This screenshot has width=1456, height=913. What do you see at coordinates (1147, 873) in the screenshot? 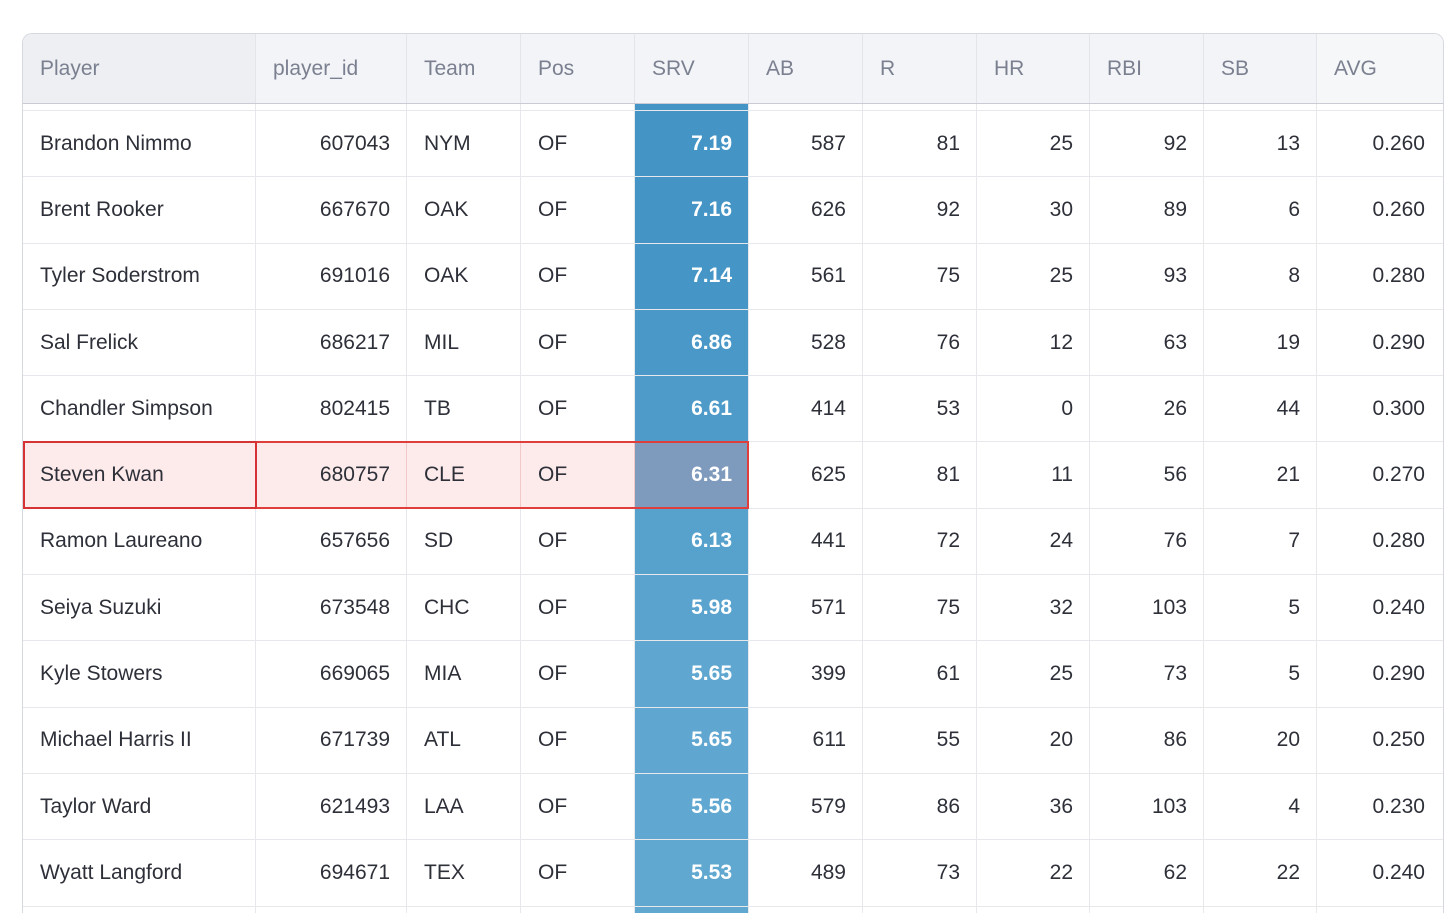
I see `cell-rbi: 62` at bounding box center [1147, 873].